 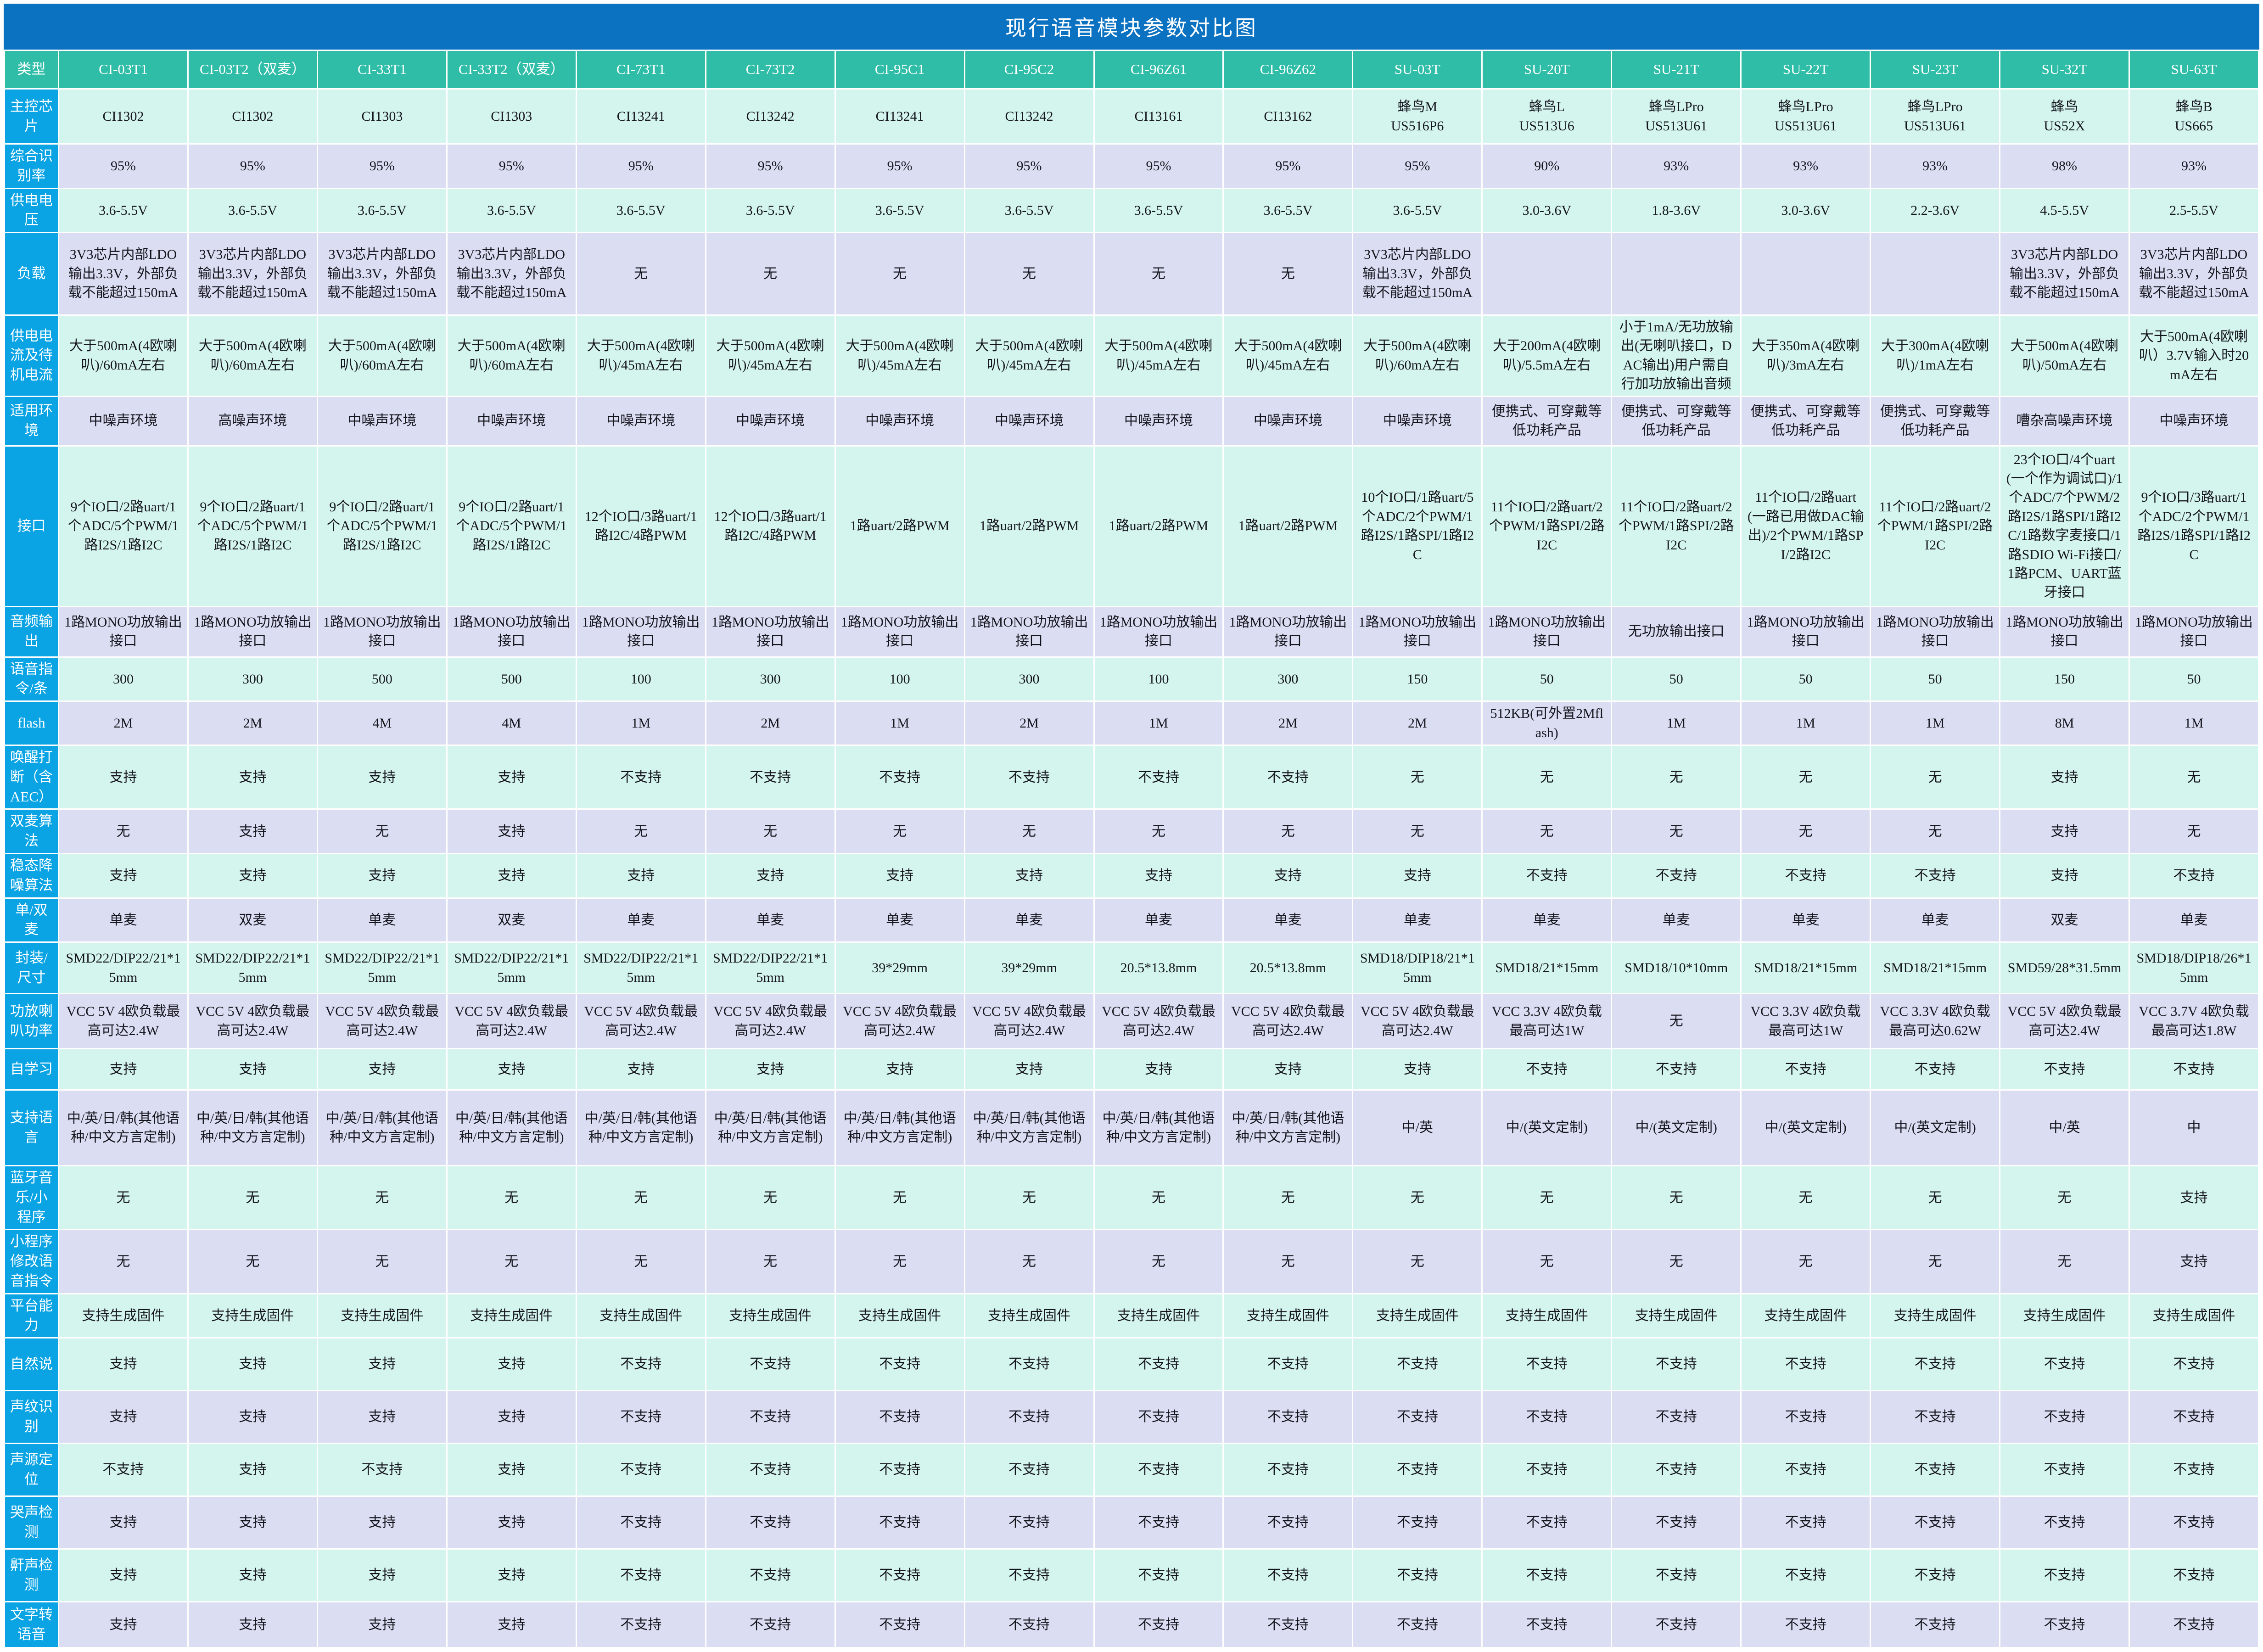 I want to click on table-row: 小程序修改语音指令无无无无无无无无无无无无无无无无支持, so click(x=1131, y=1261).